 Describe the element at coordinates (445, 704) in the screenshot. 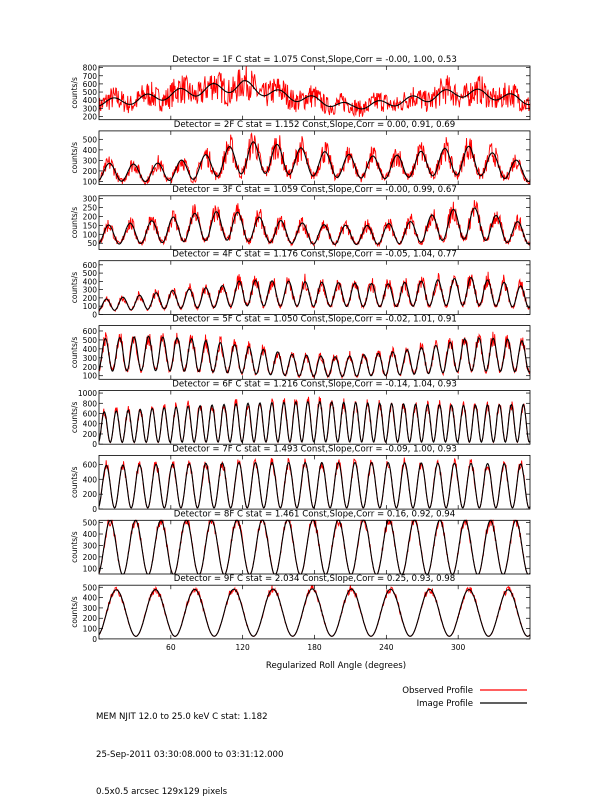

I see `legend-image-label: Image Profile` at that location.